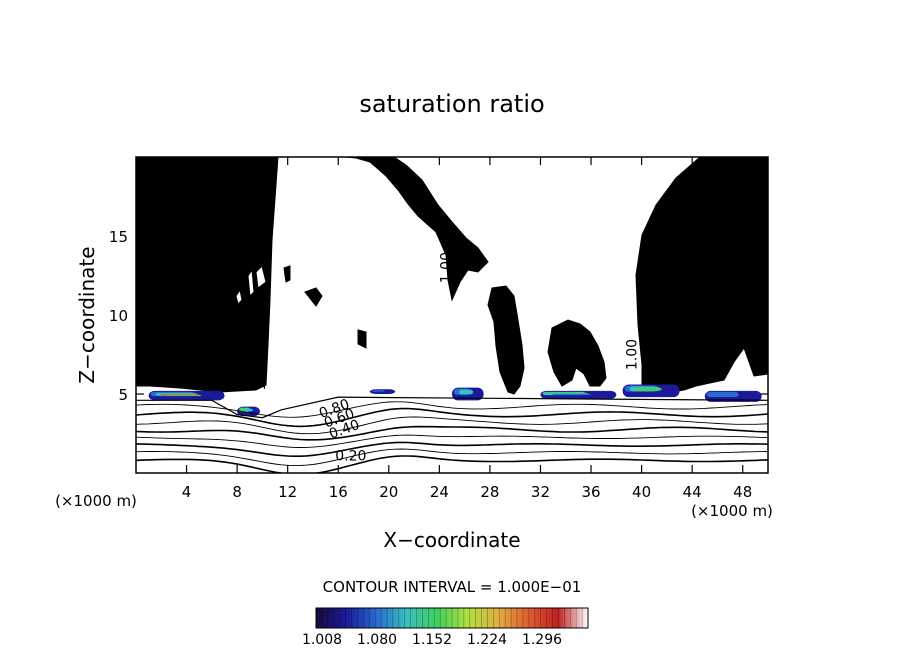 This screenshot has height=654, width=904. Describe the element at coordinates (590, 492) in the screenshot. I see `x-tick-label: 36` at that location.